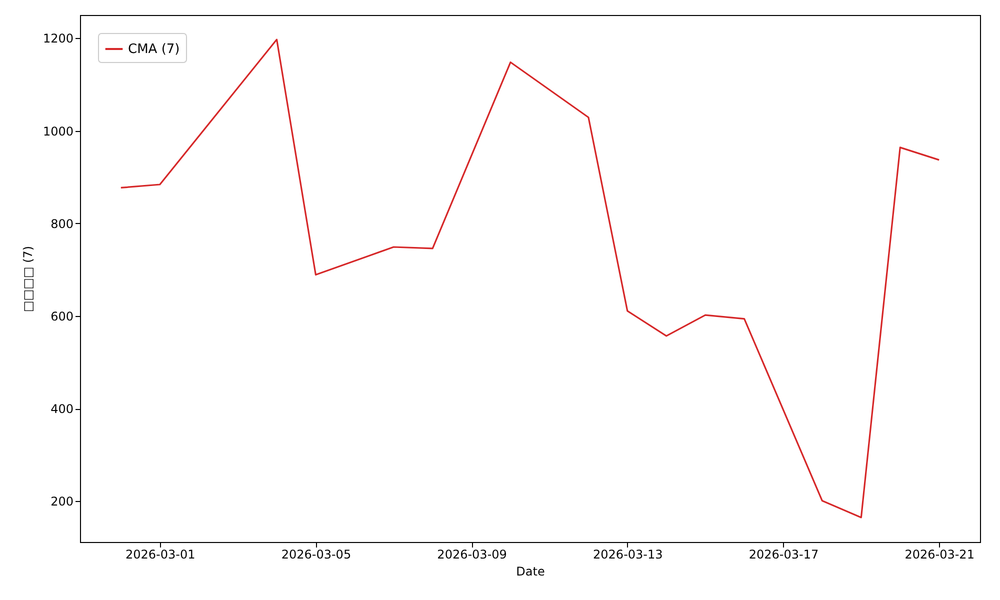  What do you see at coordinates (154, 49) in the screenshot?
I see `legend-label: CMA (7)` at bounding box center [154, 49].